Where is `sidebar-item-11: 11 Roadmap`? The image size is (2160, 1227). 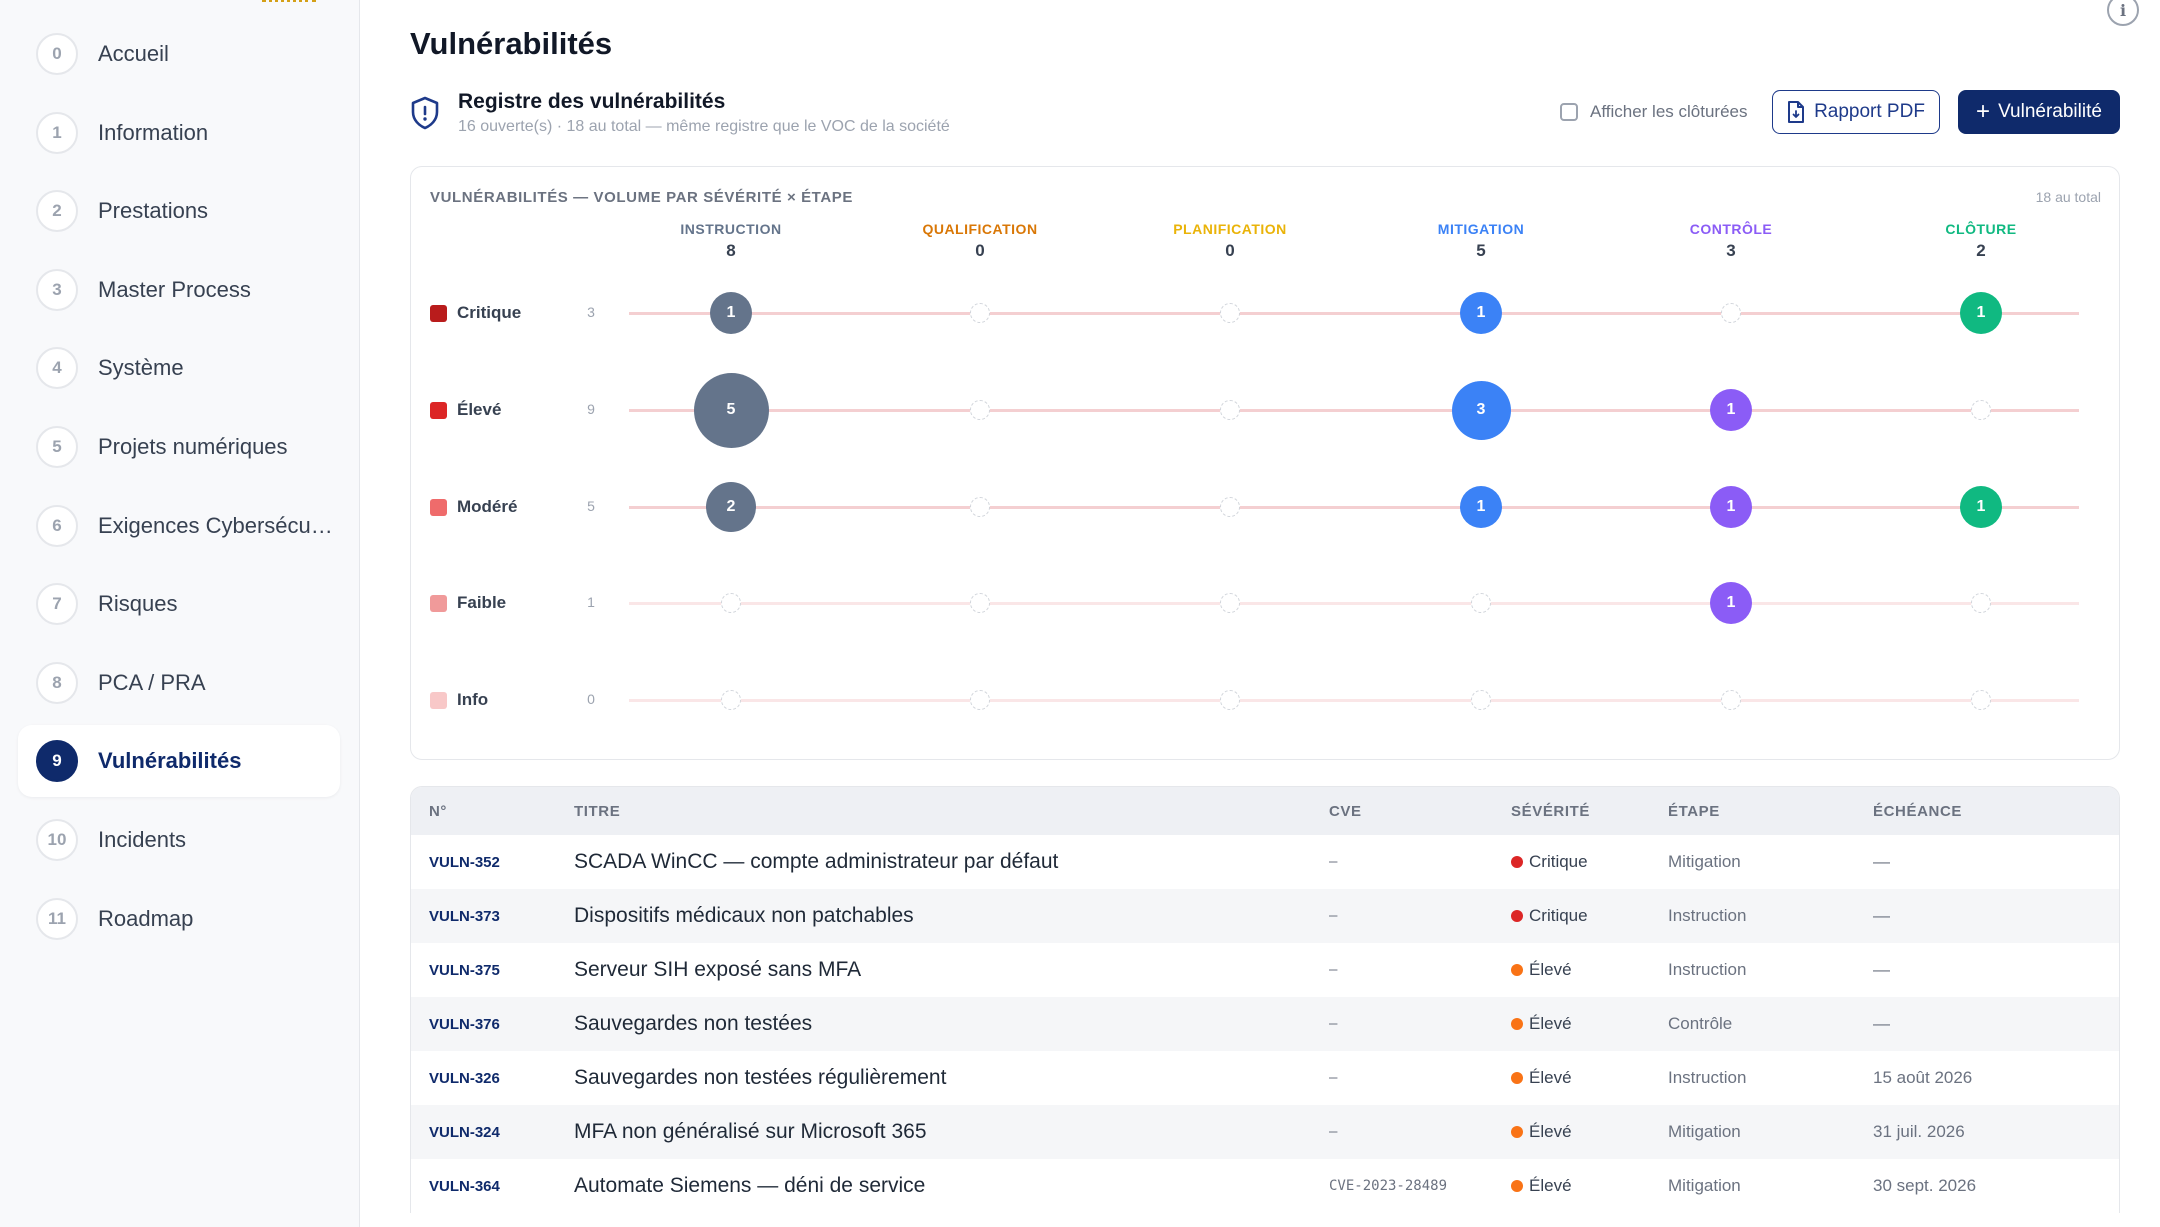
sidebar-item-11: 11 Roadmap is located at coordinates (179, 919).